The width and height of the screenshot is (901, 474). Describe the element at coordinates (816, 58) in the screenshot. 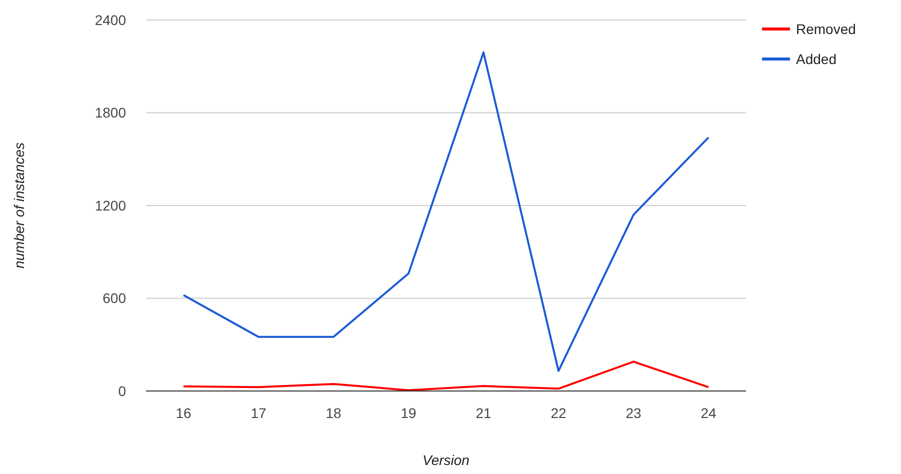

I see `legend-label: Added` at that location.